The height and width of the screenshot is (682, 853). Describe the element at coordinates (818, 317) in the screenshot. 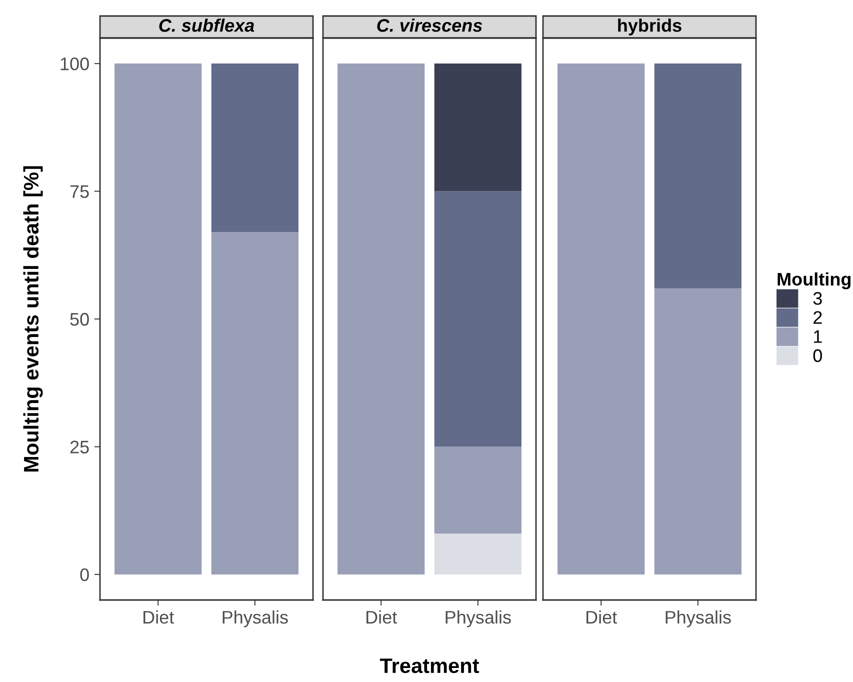

I see `legend-label: 2` at that location.